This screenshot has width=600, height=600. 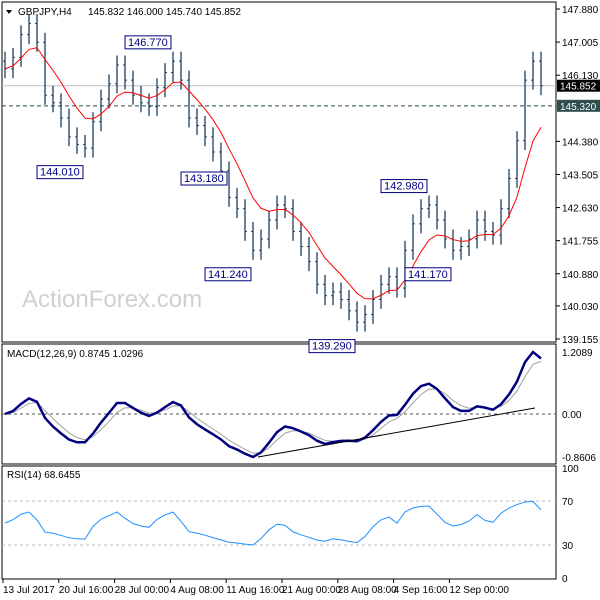 I want to click on price-annotation-label: 141.170, so click(x=428, y=275).